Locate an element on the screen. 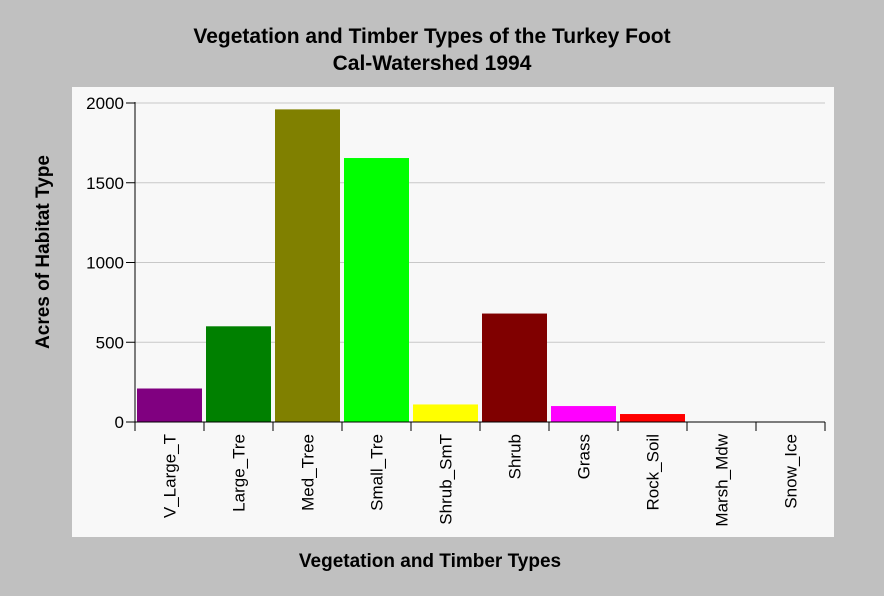 The image size is (884, 596). x-tick-label: Med_Tree is located at coordinates (308, 472).